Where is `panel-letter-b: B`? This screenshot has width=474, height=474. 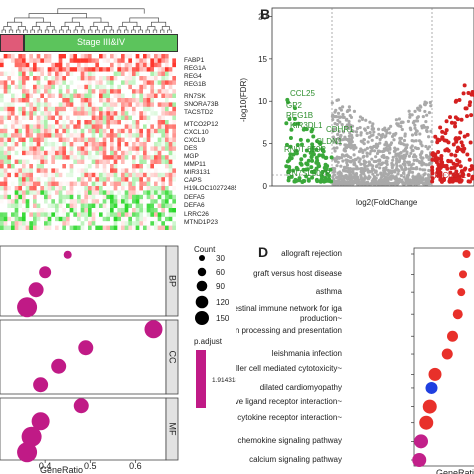 panel-letter-b: B is located at coordinates (265, 14).